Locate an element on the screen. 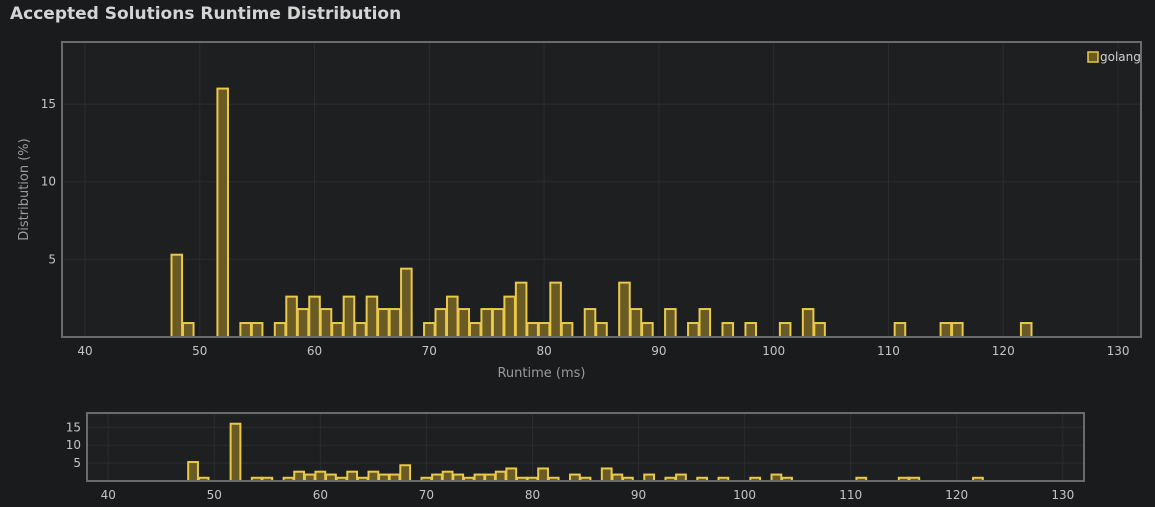 The image size is (1155, 507). main-x-tick-label: 70 is located at coordinates (429, 351).